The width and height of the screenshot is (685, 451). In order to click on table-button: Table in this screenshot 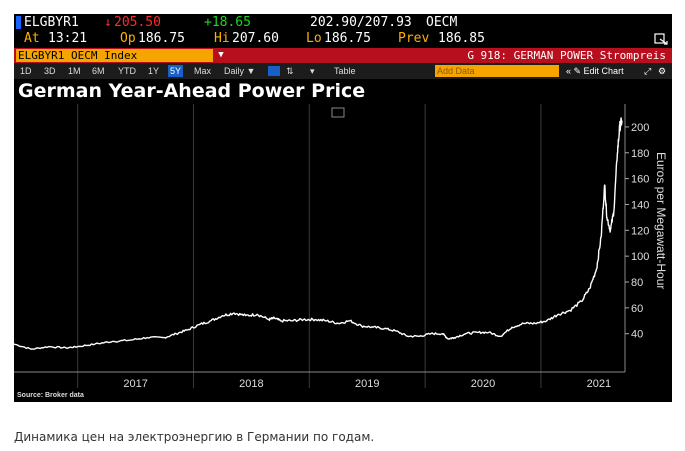, I will do `click(345, 71)`.